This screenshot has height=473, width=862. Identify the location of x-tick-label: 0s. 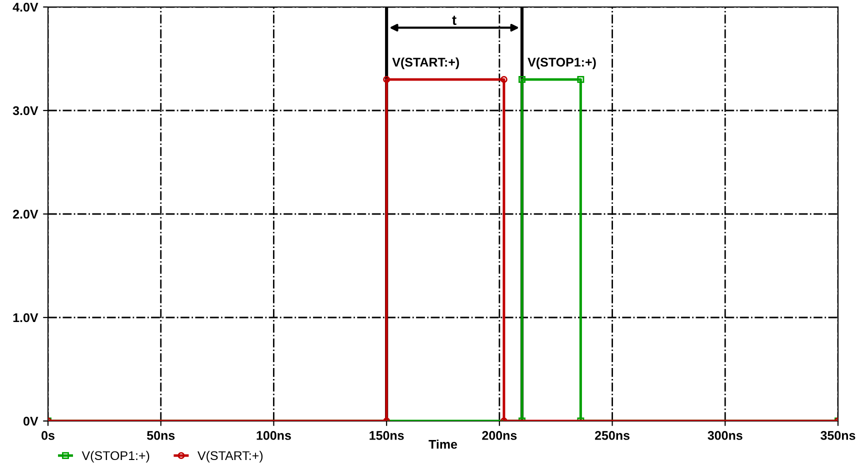
(48, 435).